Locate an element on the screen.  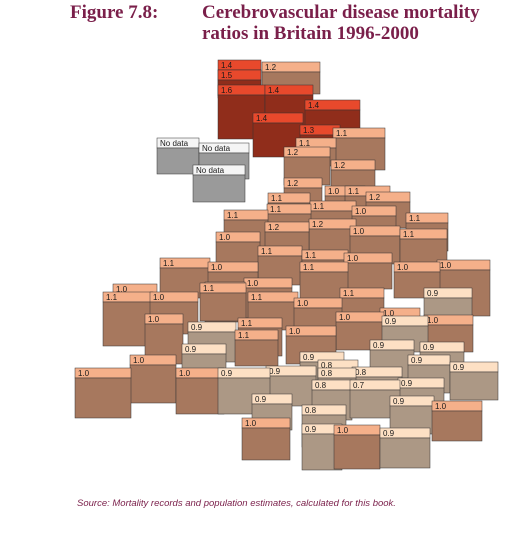
cell-label: 1.5 is located at coordinates (227, 75).